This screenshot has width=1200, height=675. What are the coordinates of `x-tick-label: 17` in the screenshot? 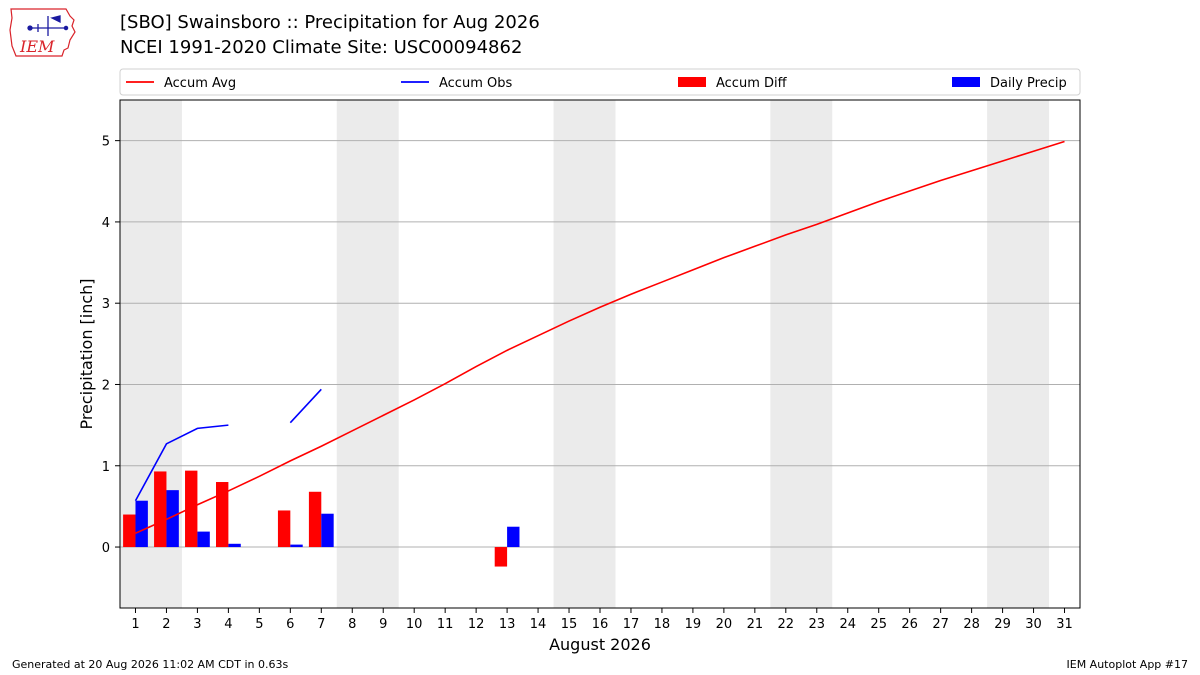 It's located at (631, 624).